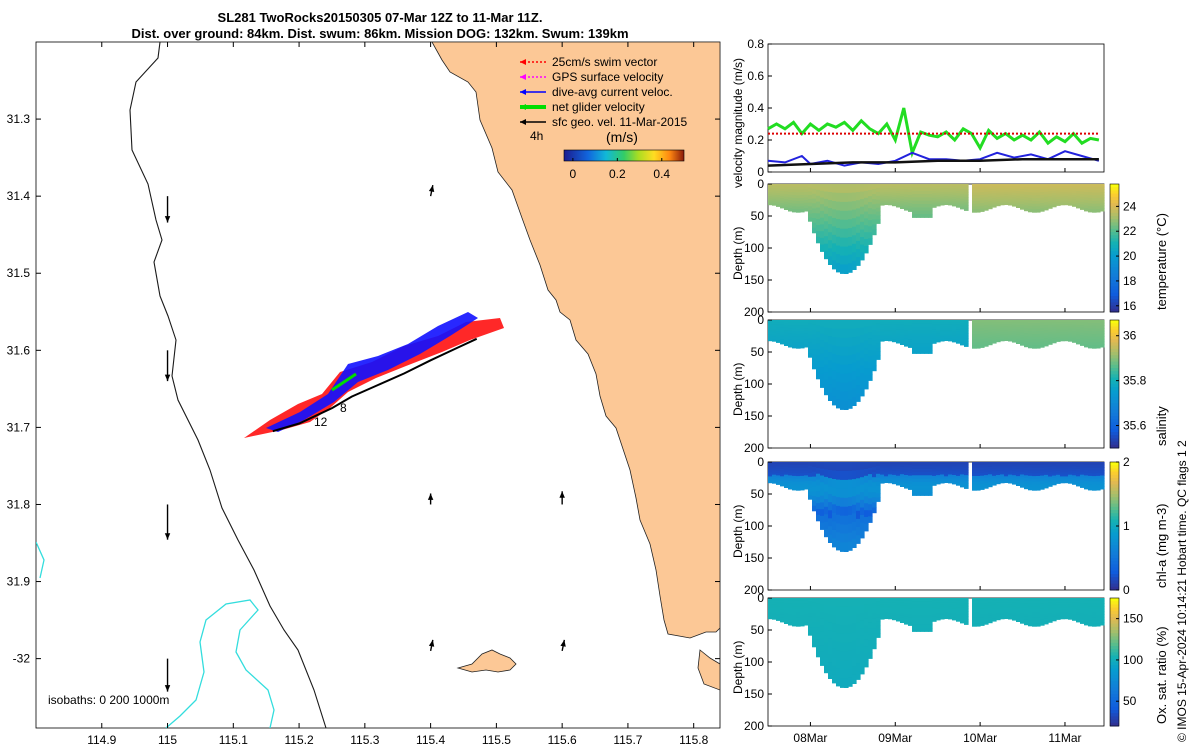 This screenshot has width=1200, height=750. Describe the element at coordinates (167, 536) in the screenshot. I see `current-arrow-head` at that location.